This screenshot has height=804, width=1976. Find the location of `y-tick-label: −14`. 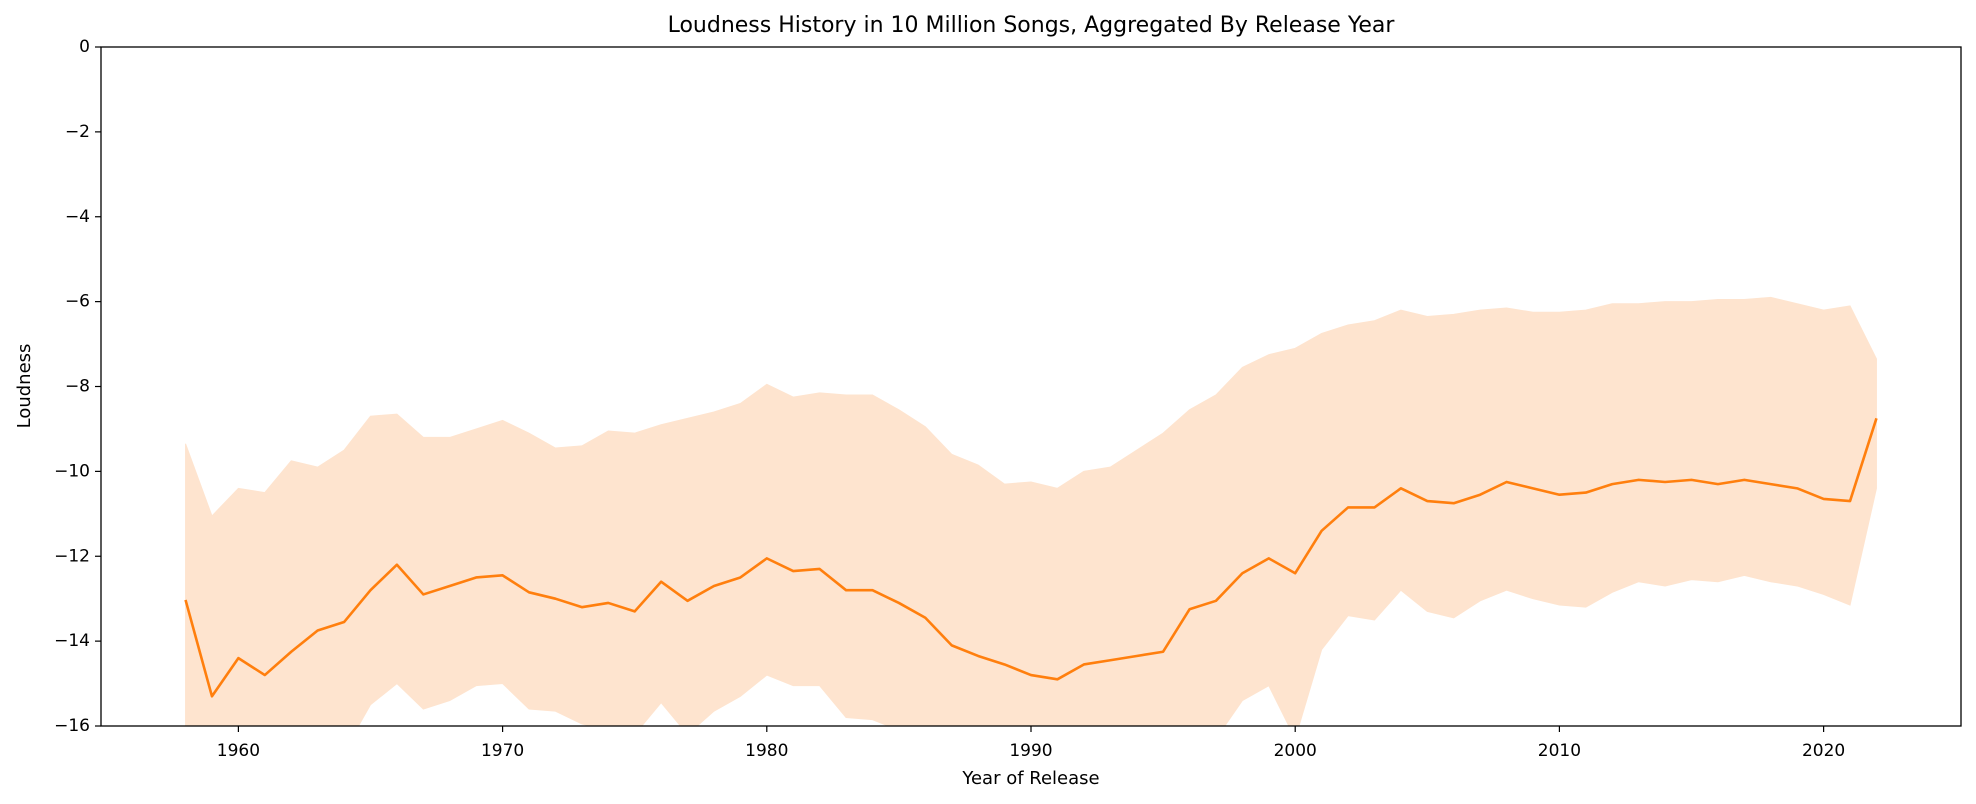

y-tick-label: −14 is located at coordinates (72, 641).